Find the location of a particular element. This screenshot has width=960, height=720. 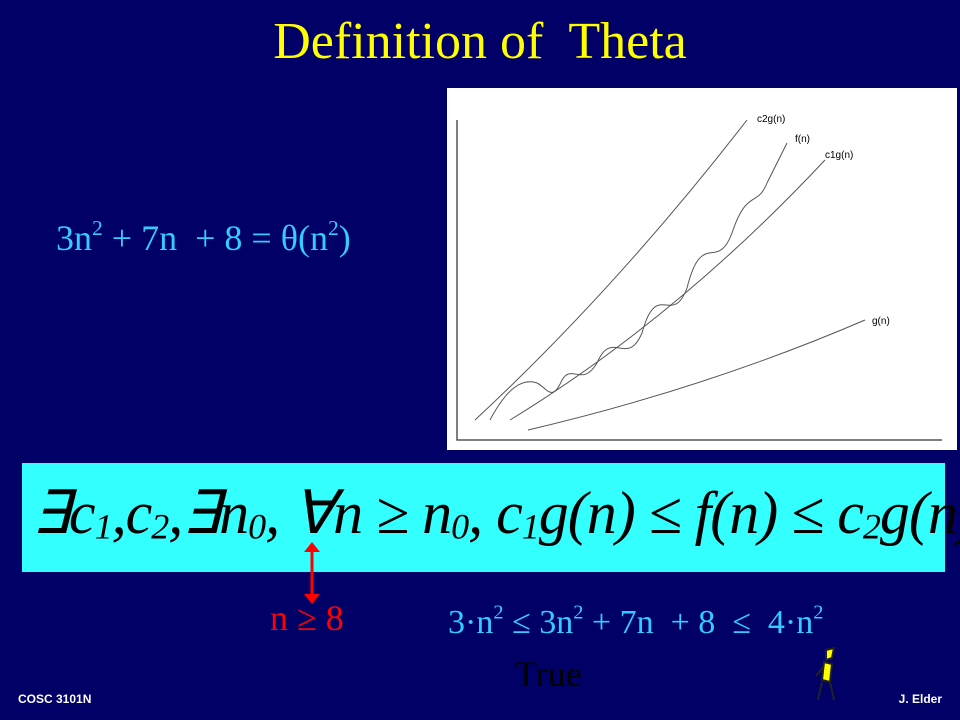

title: Definition of Theta is located at coordinates (480, 41).